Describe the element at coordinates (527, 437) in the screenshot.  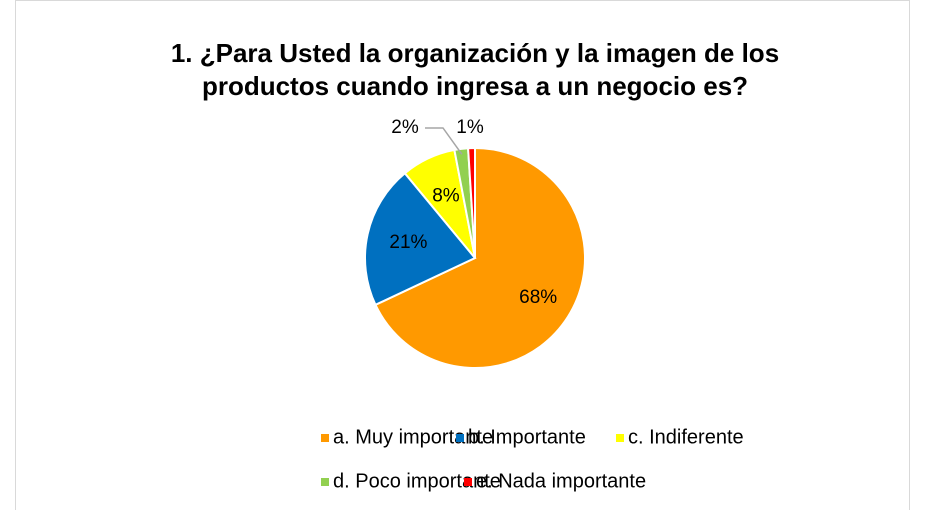
I see `legend-label: b. Importante` at that location.